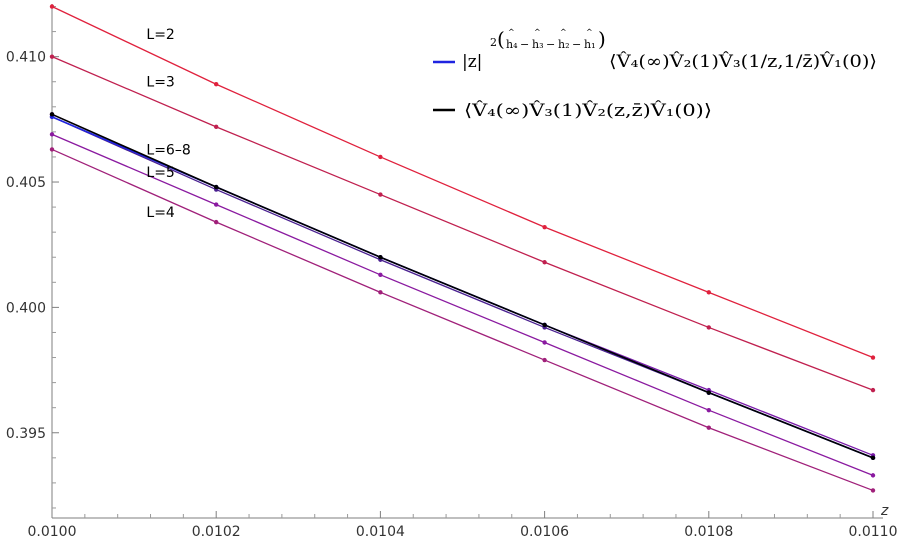 The width and height of the screenshot is (900, 540). What do you see at coordinates (380, 532) in the screenshot?
I see `x-tick-label: 0.0104` at bounding box center [380, 532].